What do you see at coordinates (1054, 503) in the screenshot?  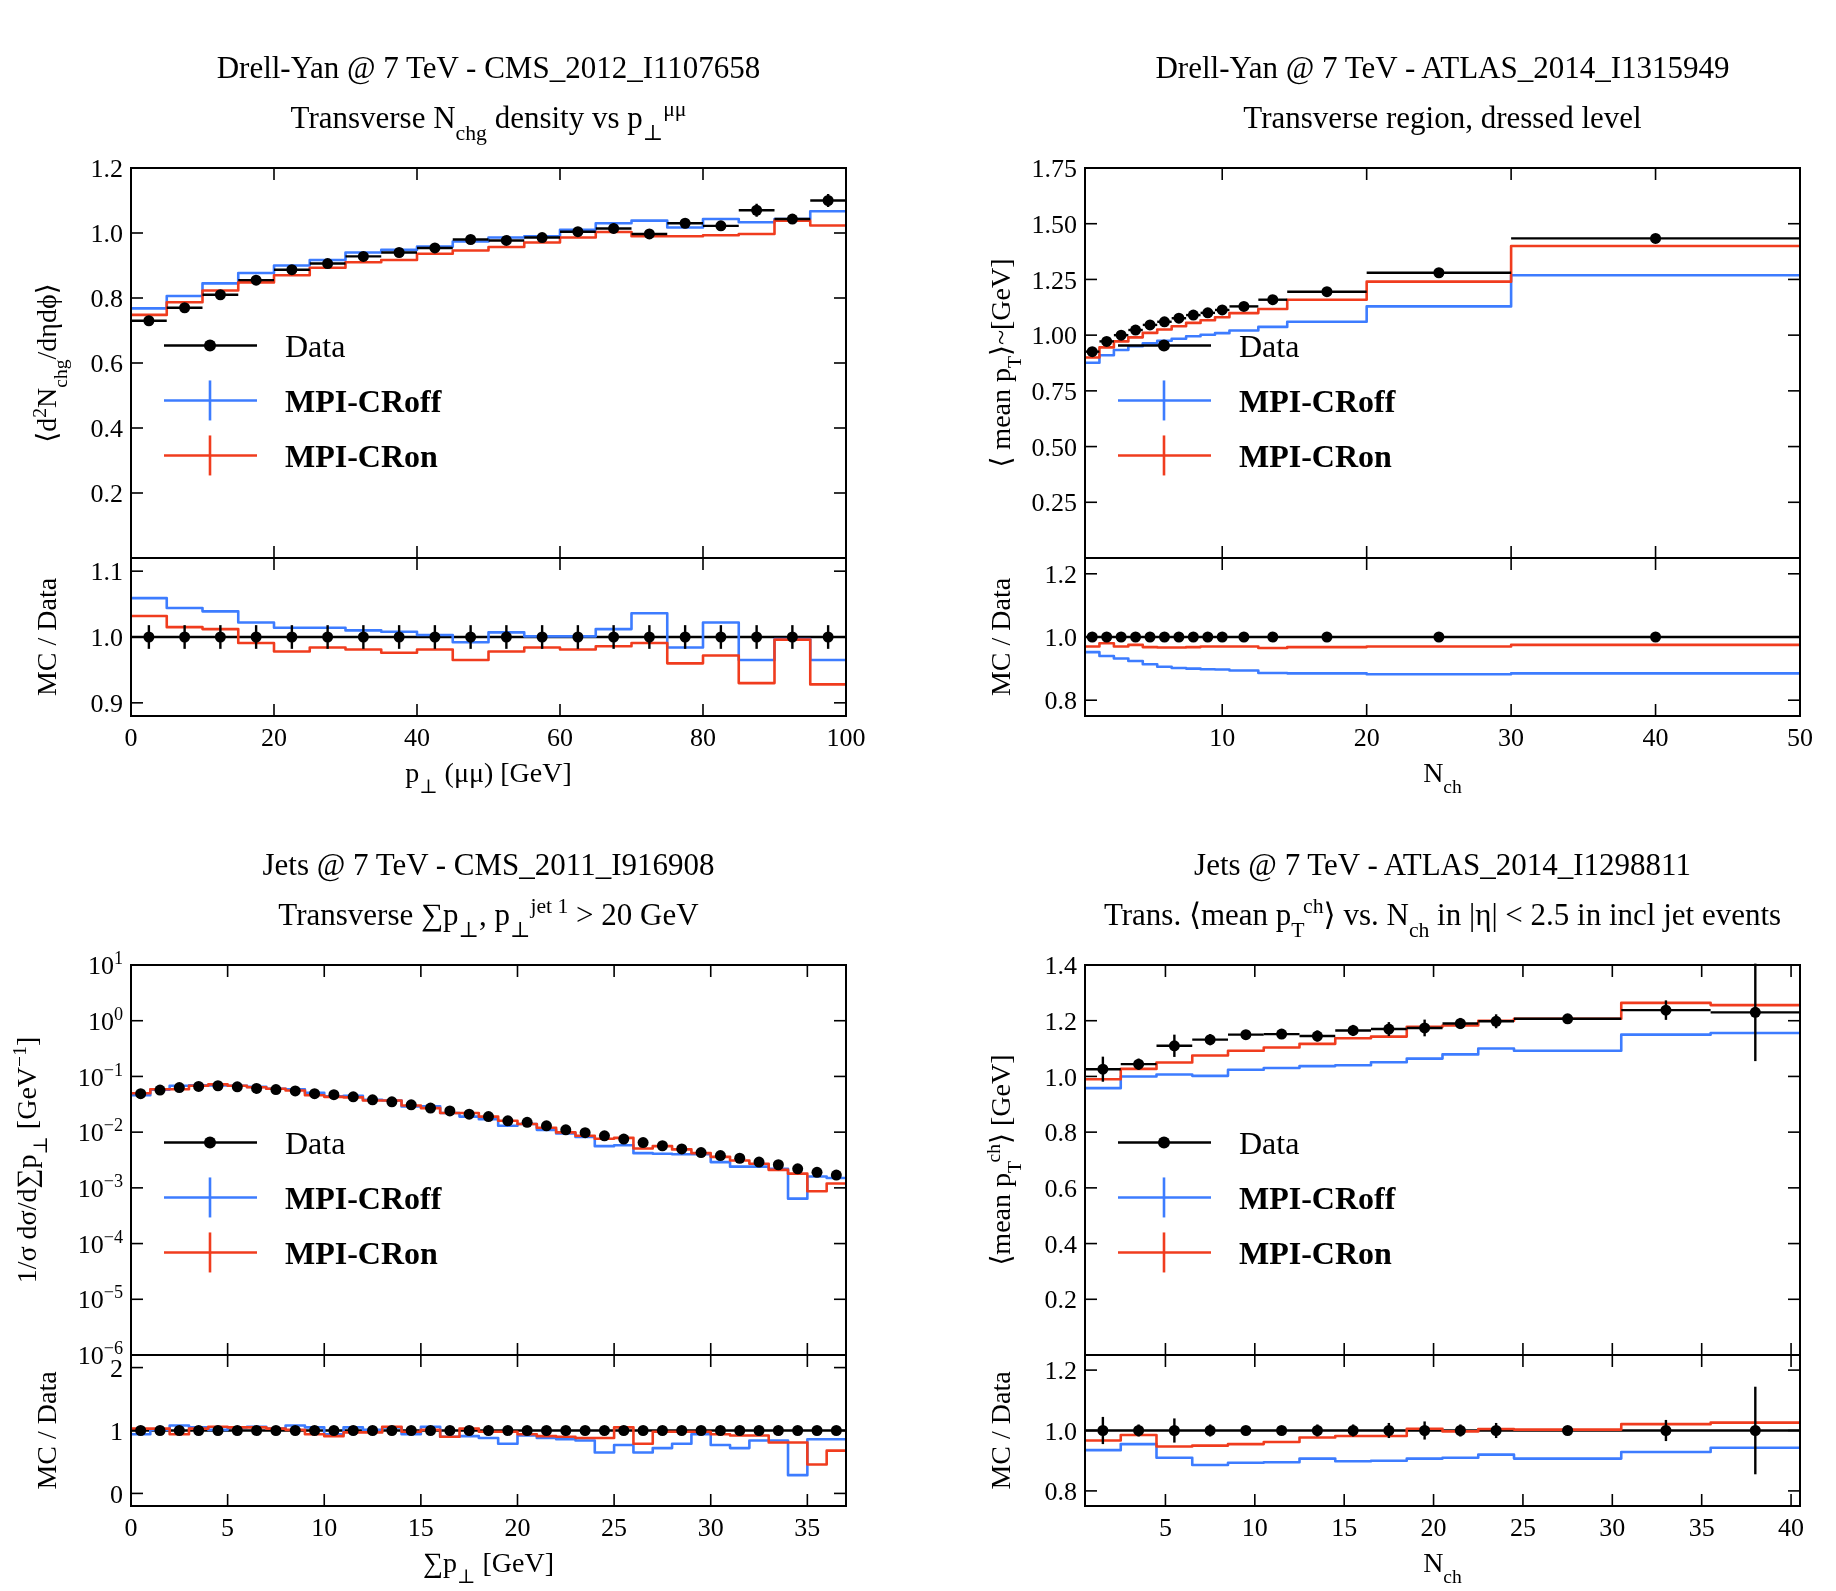 I see `y-tick-label: 0.25` at bounding box center [1054, 503].